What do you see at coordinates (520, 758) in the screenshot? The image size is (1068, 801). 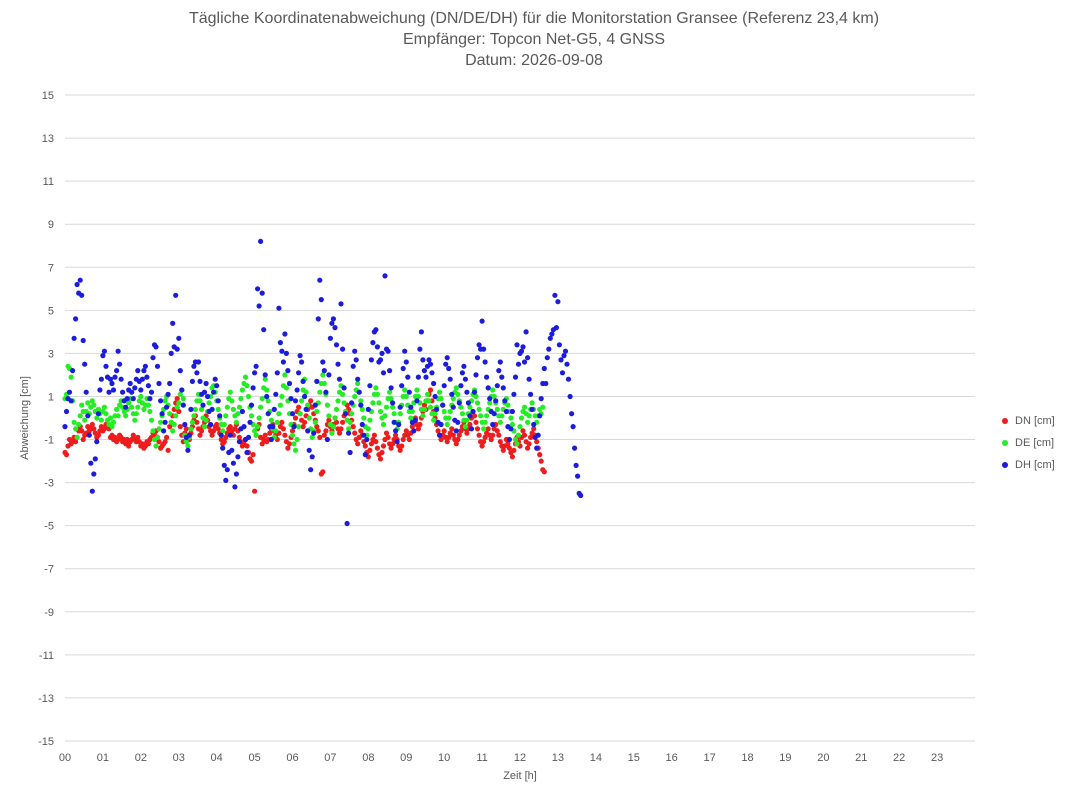 I see `x-tick-label: 12` at bounding box center [520, 758].